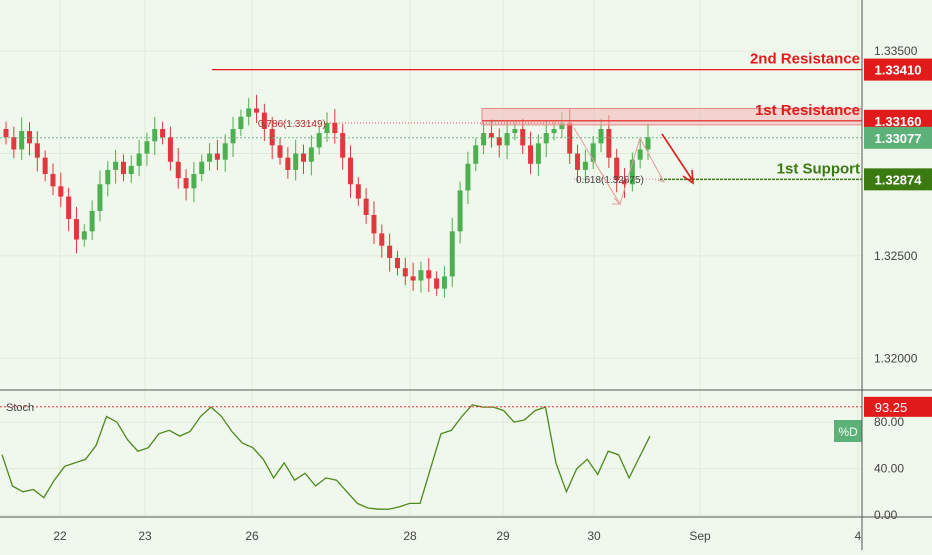 The height and width of the screenshot is (555, 932). I want to click on stoch-legend-badge: %D, so click(848, 432).